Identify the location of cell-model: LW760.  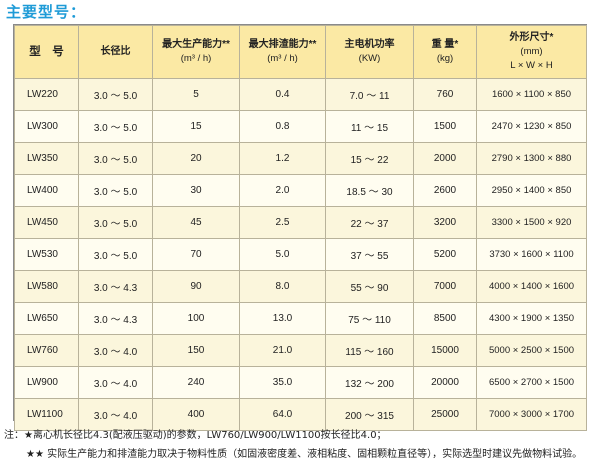
(46, 350).